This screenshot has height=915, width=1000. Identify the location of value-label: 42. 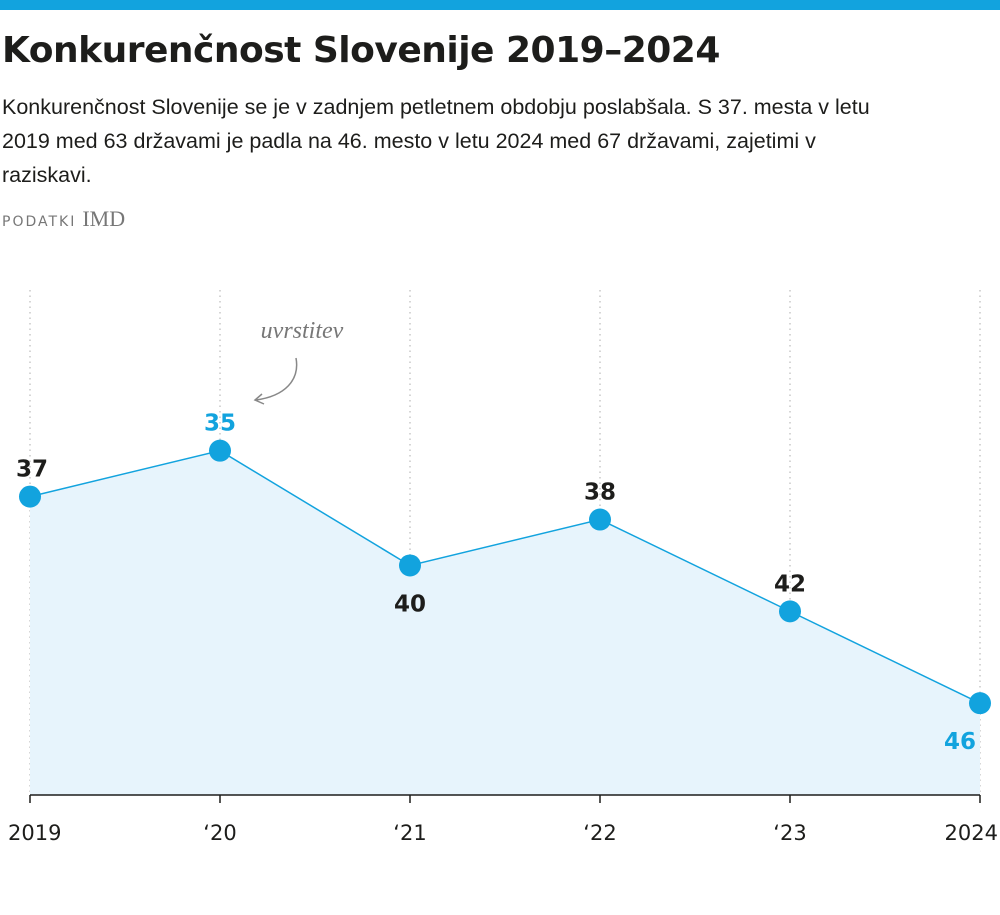
(790, 584).